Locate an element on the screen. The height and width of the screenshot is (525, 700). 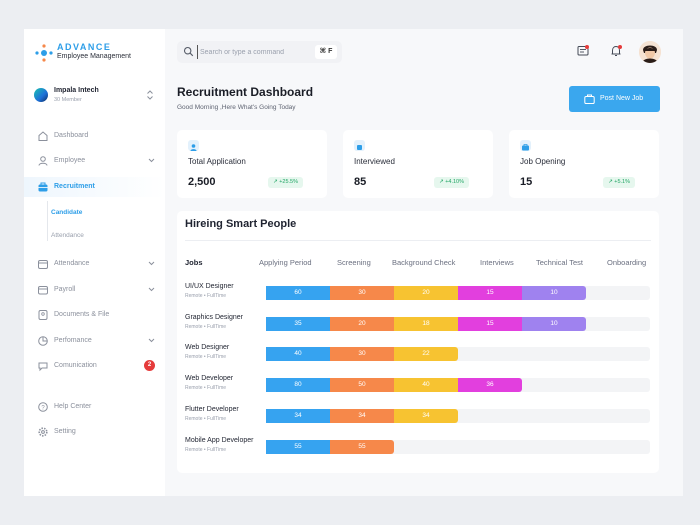
sidebar-item-recruitment: Recruitment is located at coordinates (94, 187).